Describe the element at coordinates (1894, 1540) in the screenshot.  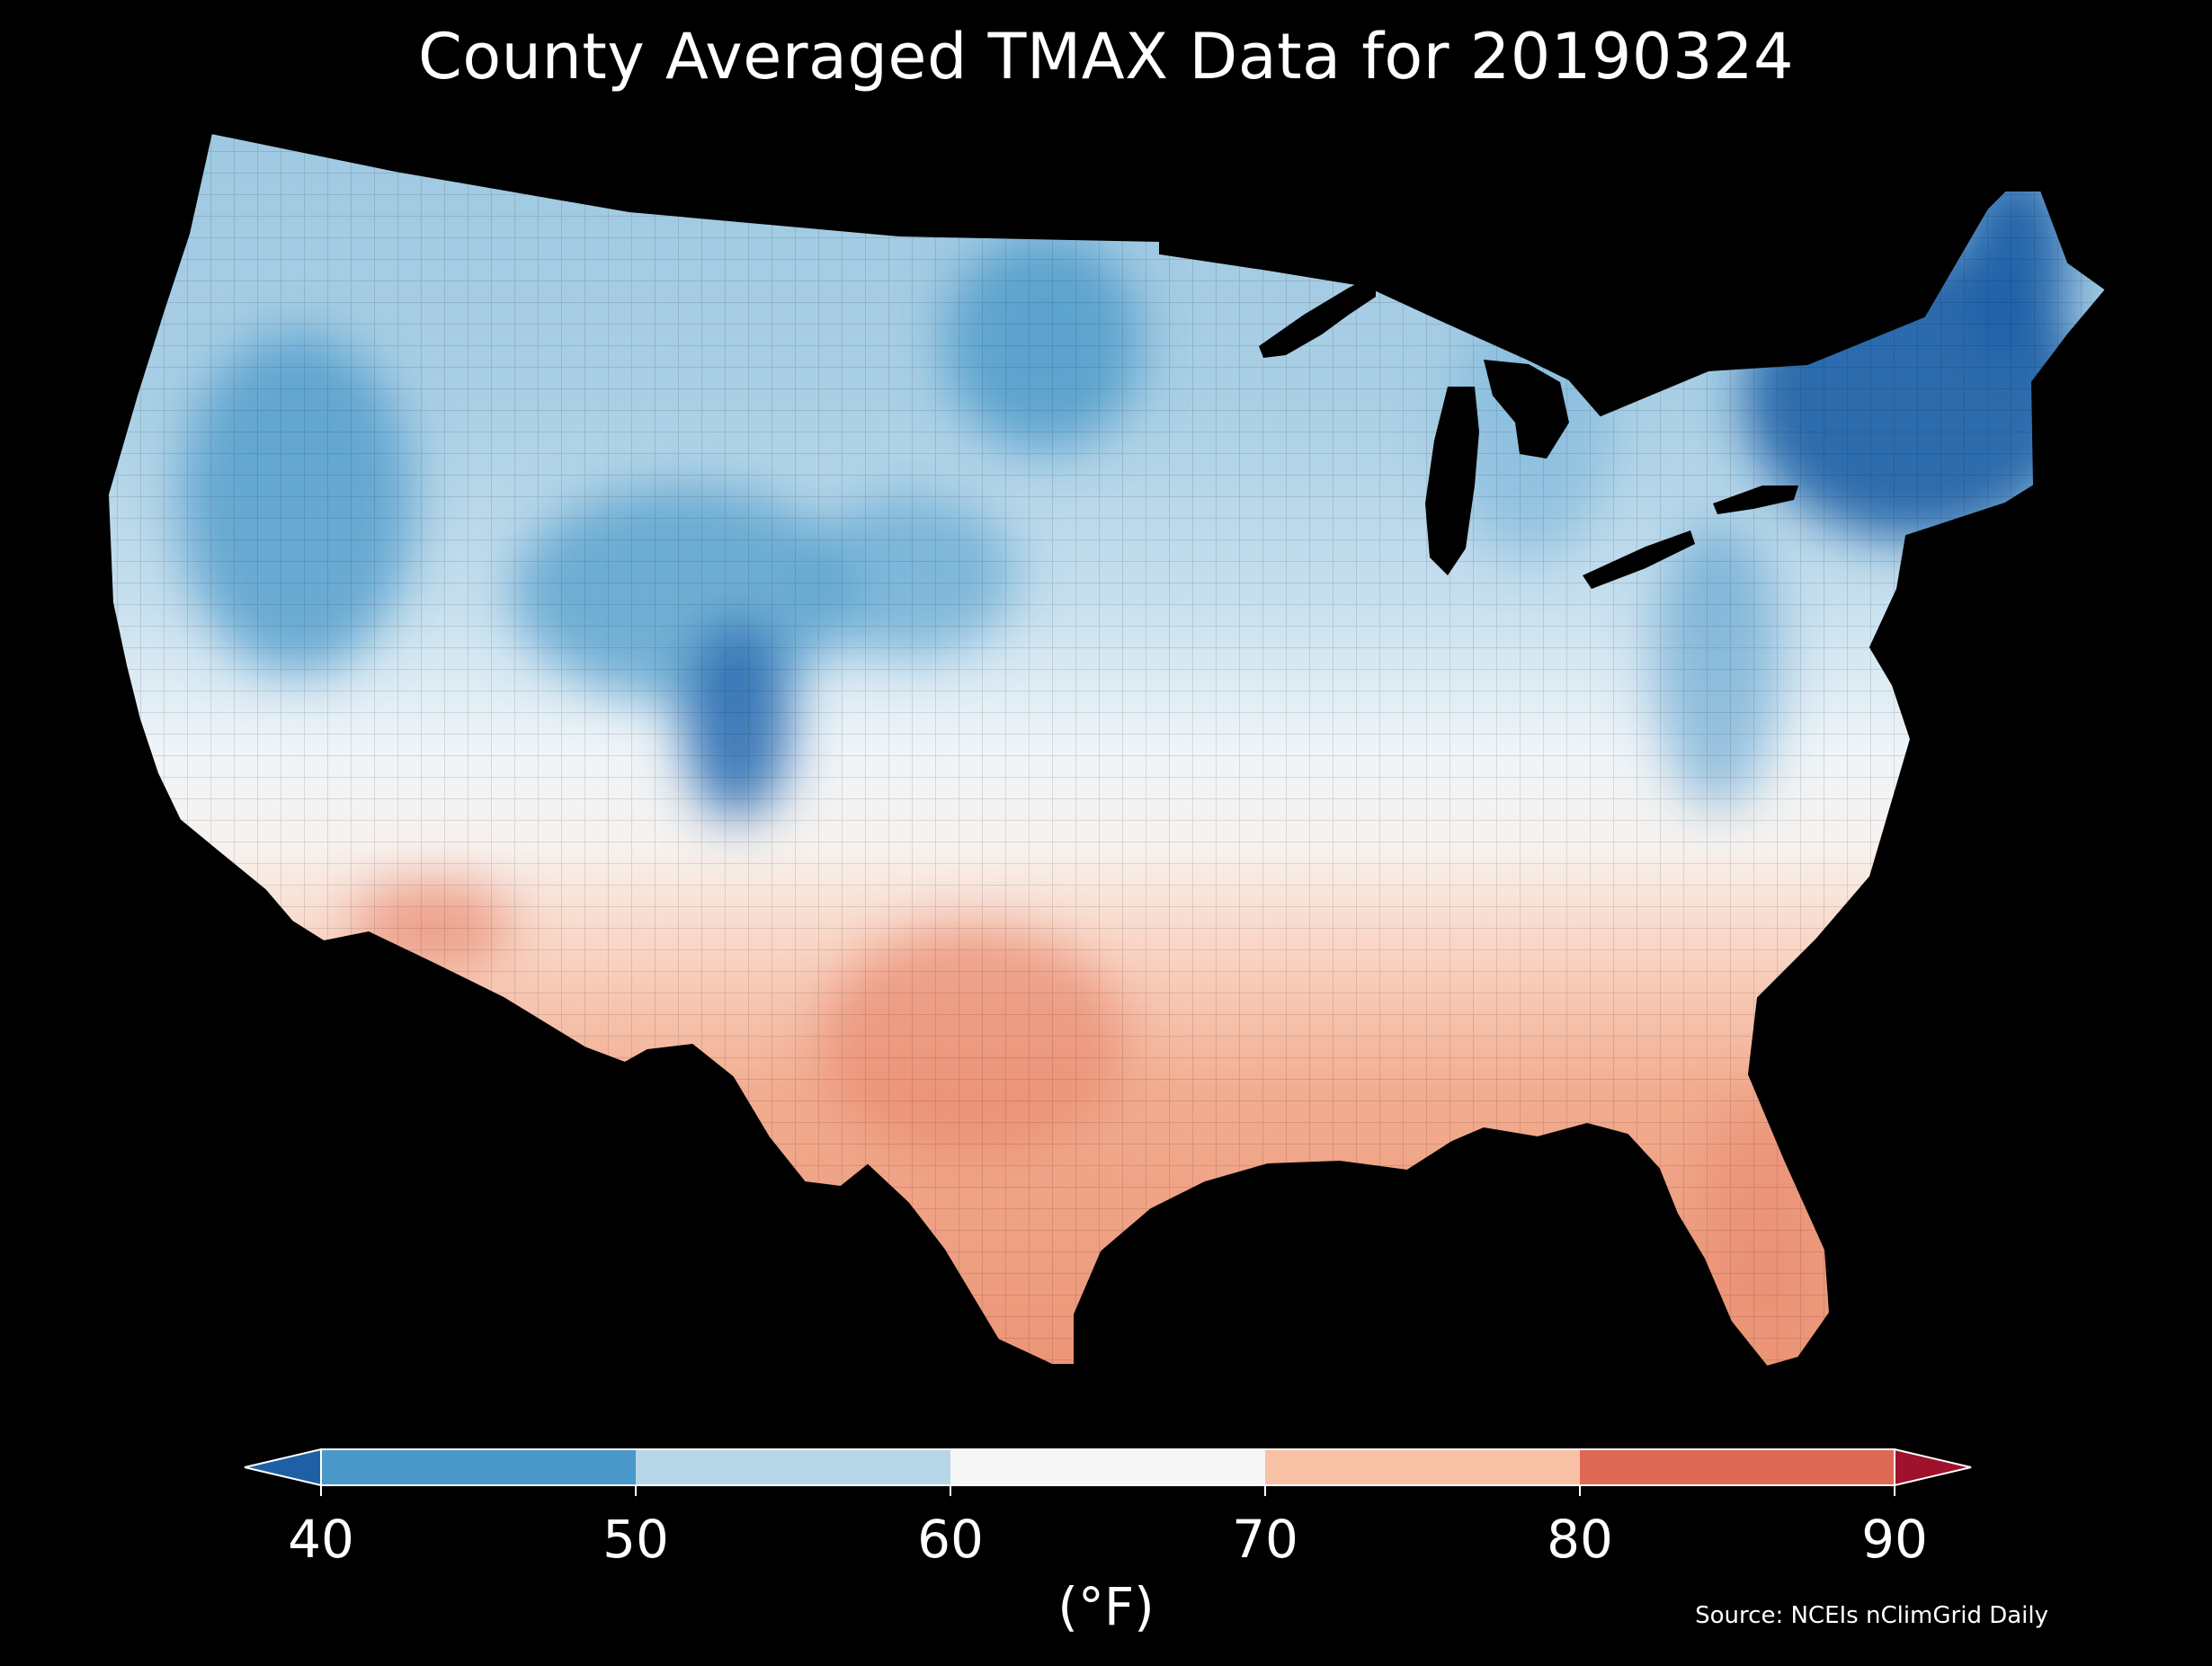
I see `colorbar-tick-label-90: 90` at that location.